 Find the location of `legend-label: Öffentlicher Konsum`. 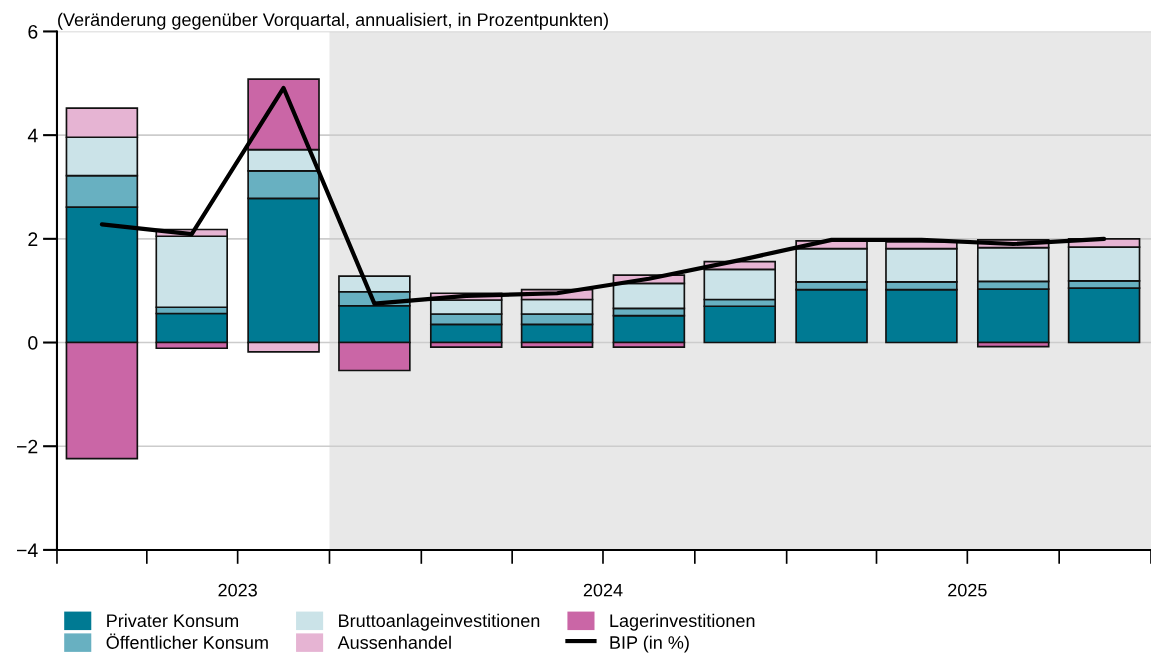

legend-label: Öffentlicher Konsum is located at coordinates (187, 641).